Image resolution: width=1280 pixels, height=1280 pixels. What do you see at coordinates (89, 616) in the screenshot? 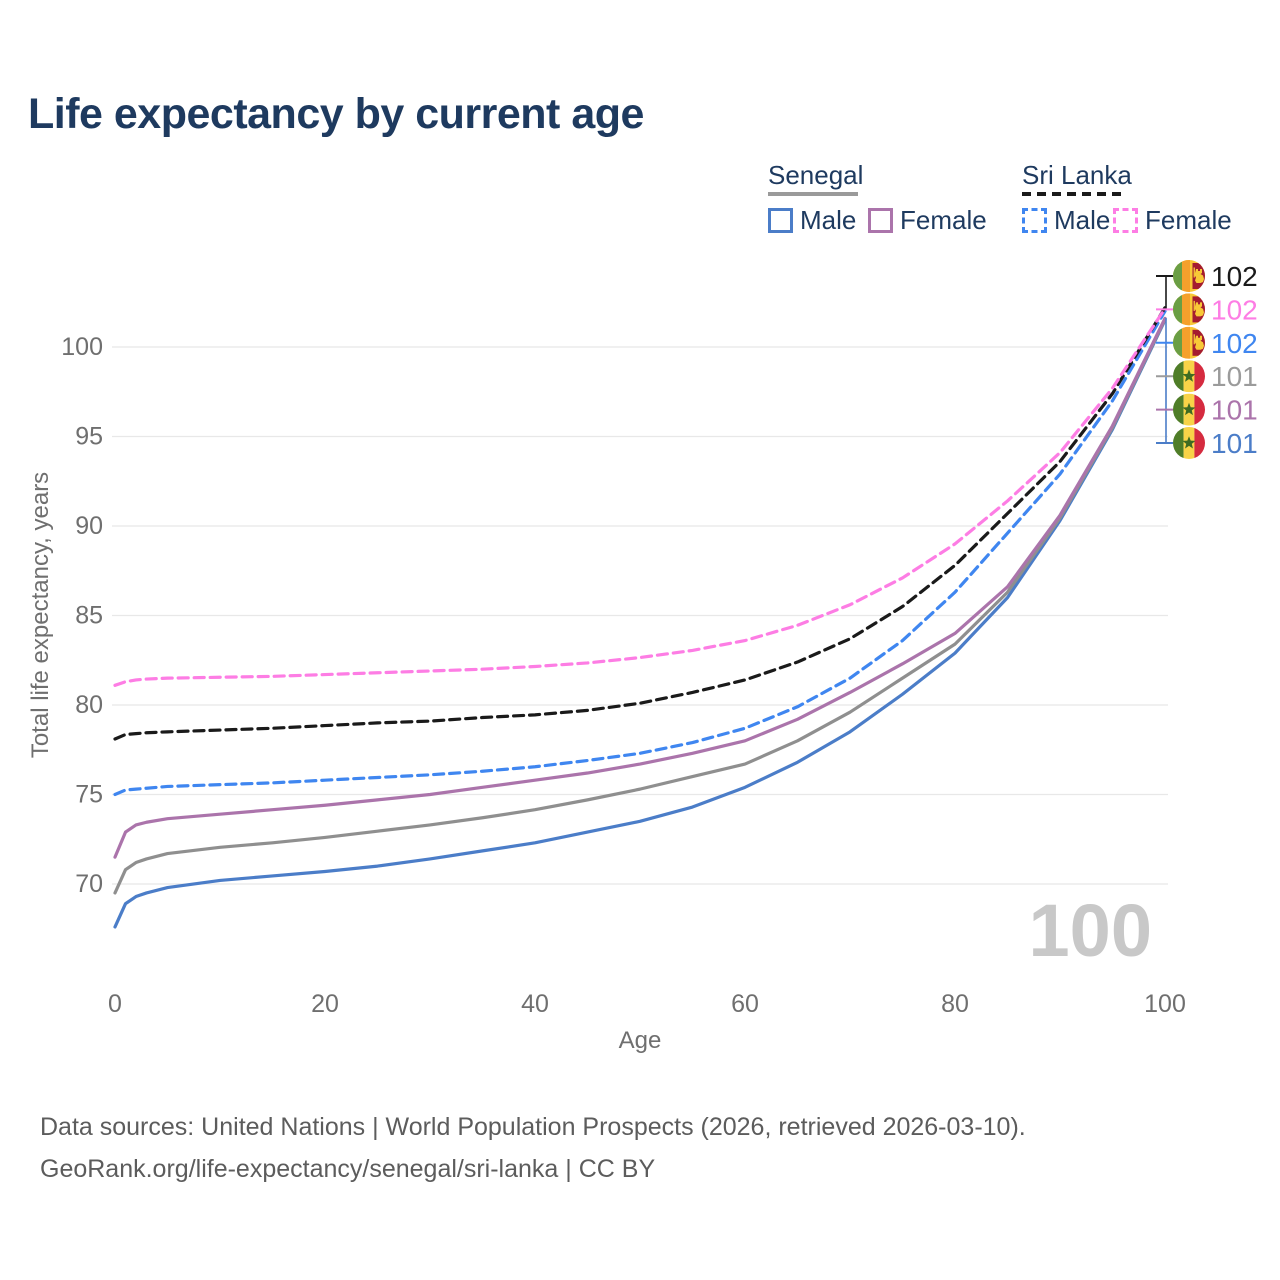
I see `y-tick: 85` at bounding box center [89, 616].